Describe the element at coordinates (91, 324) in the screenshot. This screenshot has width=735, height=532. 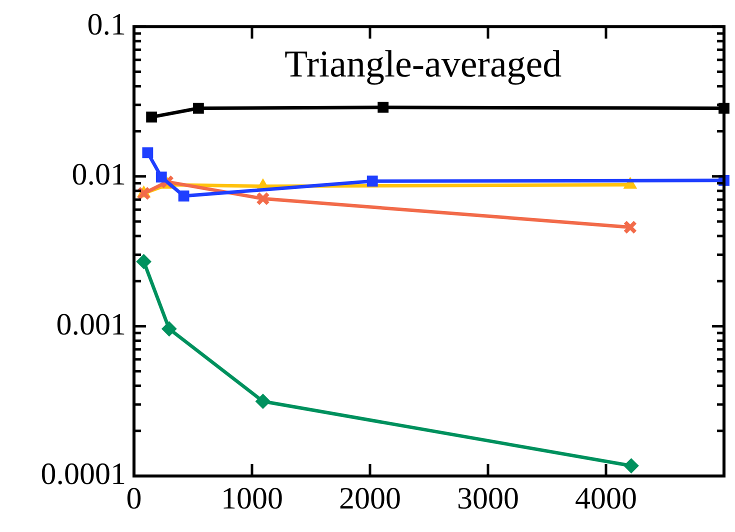
I see `y-tick-label: 0.001` at that location.